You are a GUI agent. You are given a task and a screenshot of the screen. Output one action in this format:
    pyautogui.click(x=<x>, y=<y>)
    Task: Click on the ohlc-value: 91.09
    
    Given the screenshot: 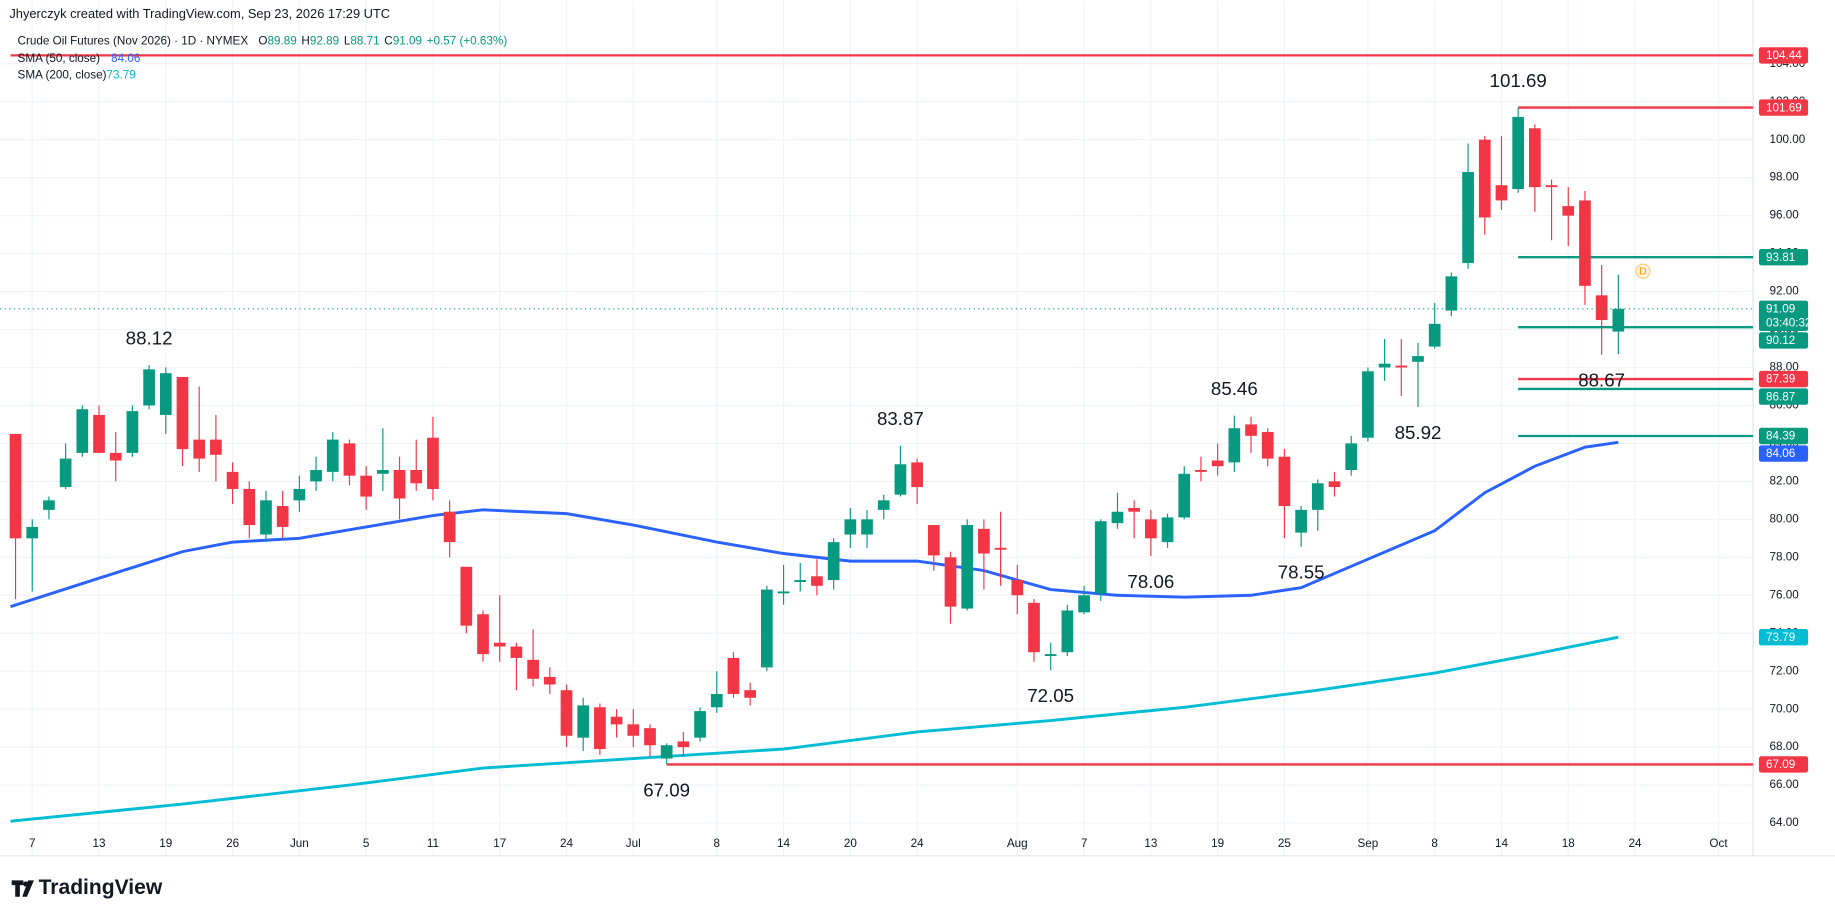 What is the action you would take?
    pyautogui.click(x=407, y=40)
    